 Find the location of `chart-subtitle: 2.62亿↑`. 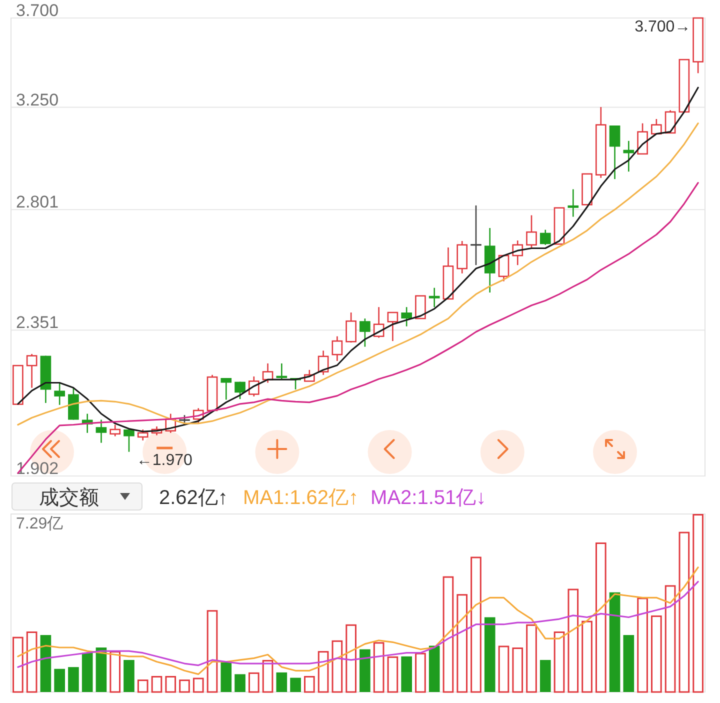

chart-subtitle: 2.62亿↑ is located at coordinates (193, 498).